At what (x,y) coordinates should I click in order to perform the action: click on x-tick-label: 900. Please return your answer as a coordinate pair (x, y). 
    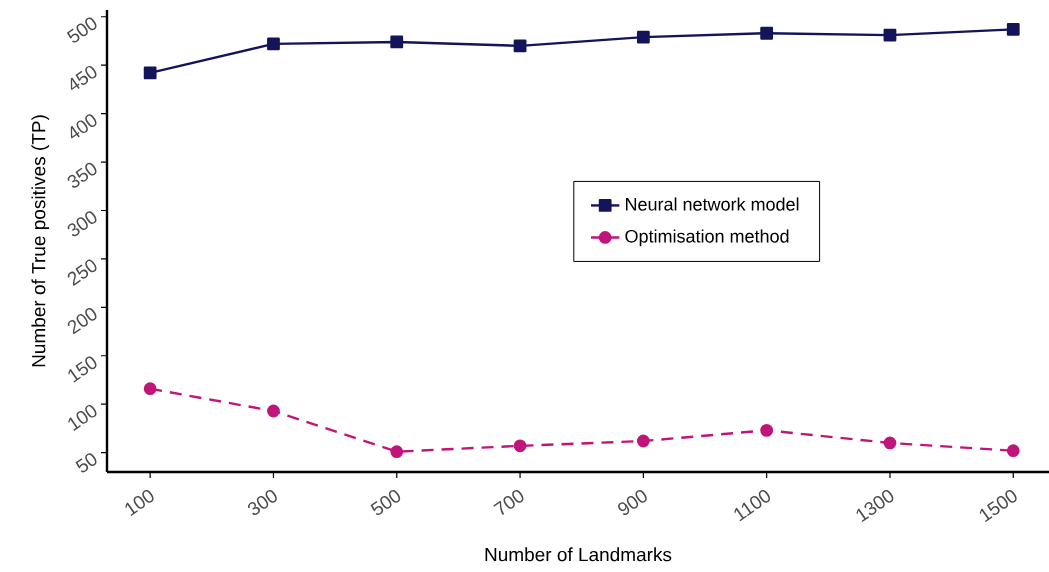
    Looking at the image, I should click on (632, 502).